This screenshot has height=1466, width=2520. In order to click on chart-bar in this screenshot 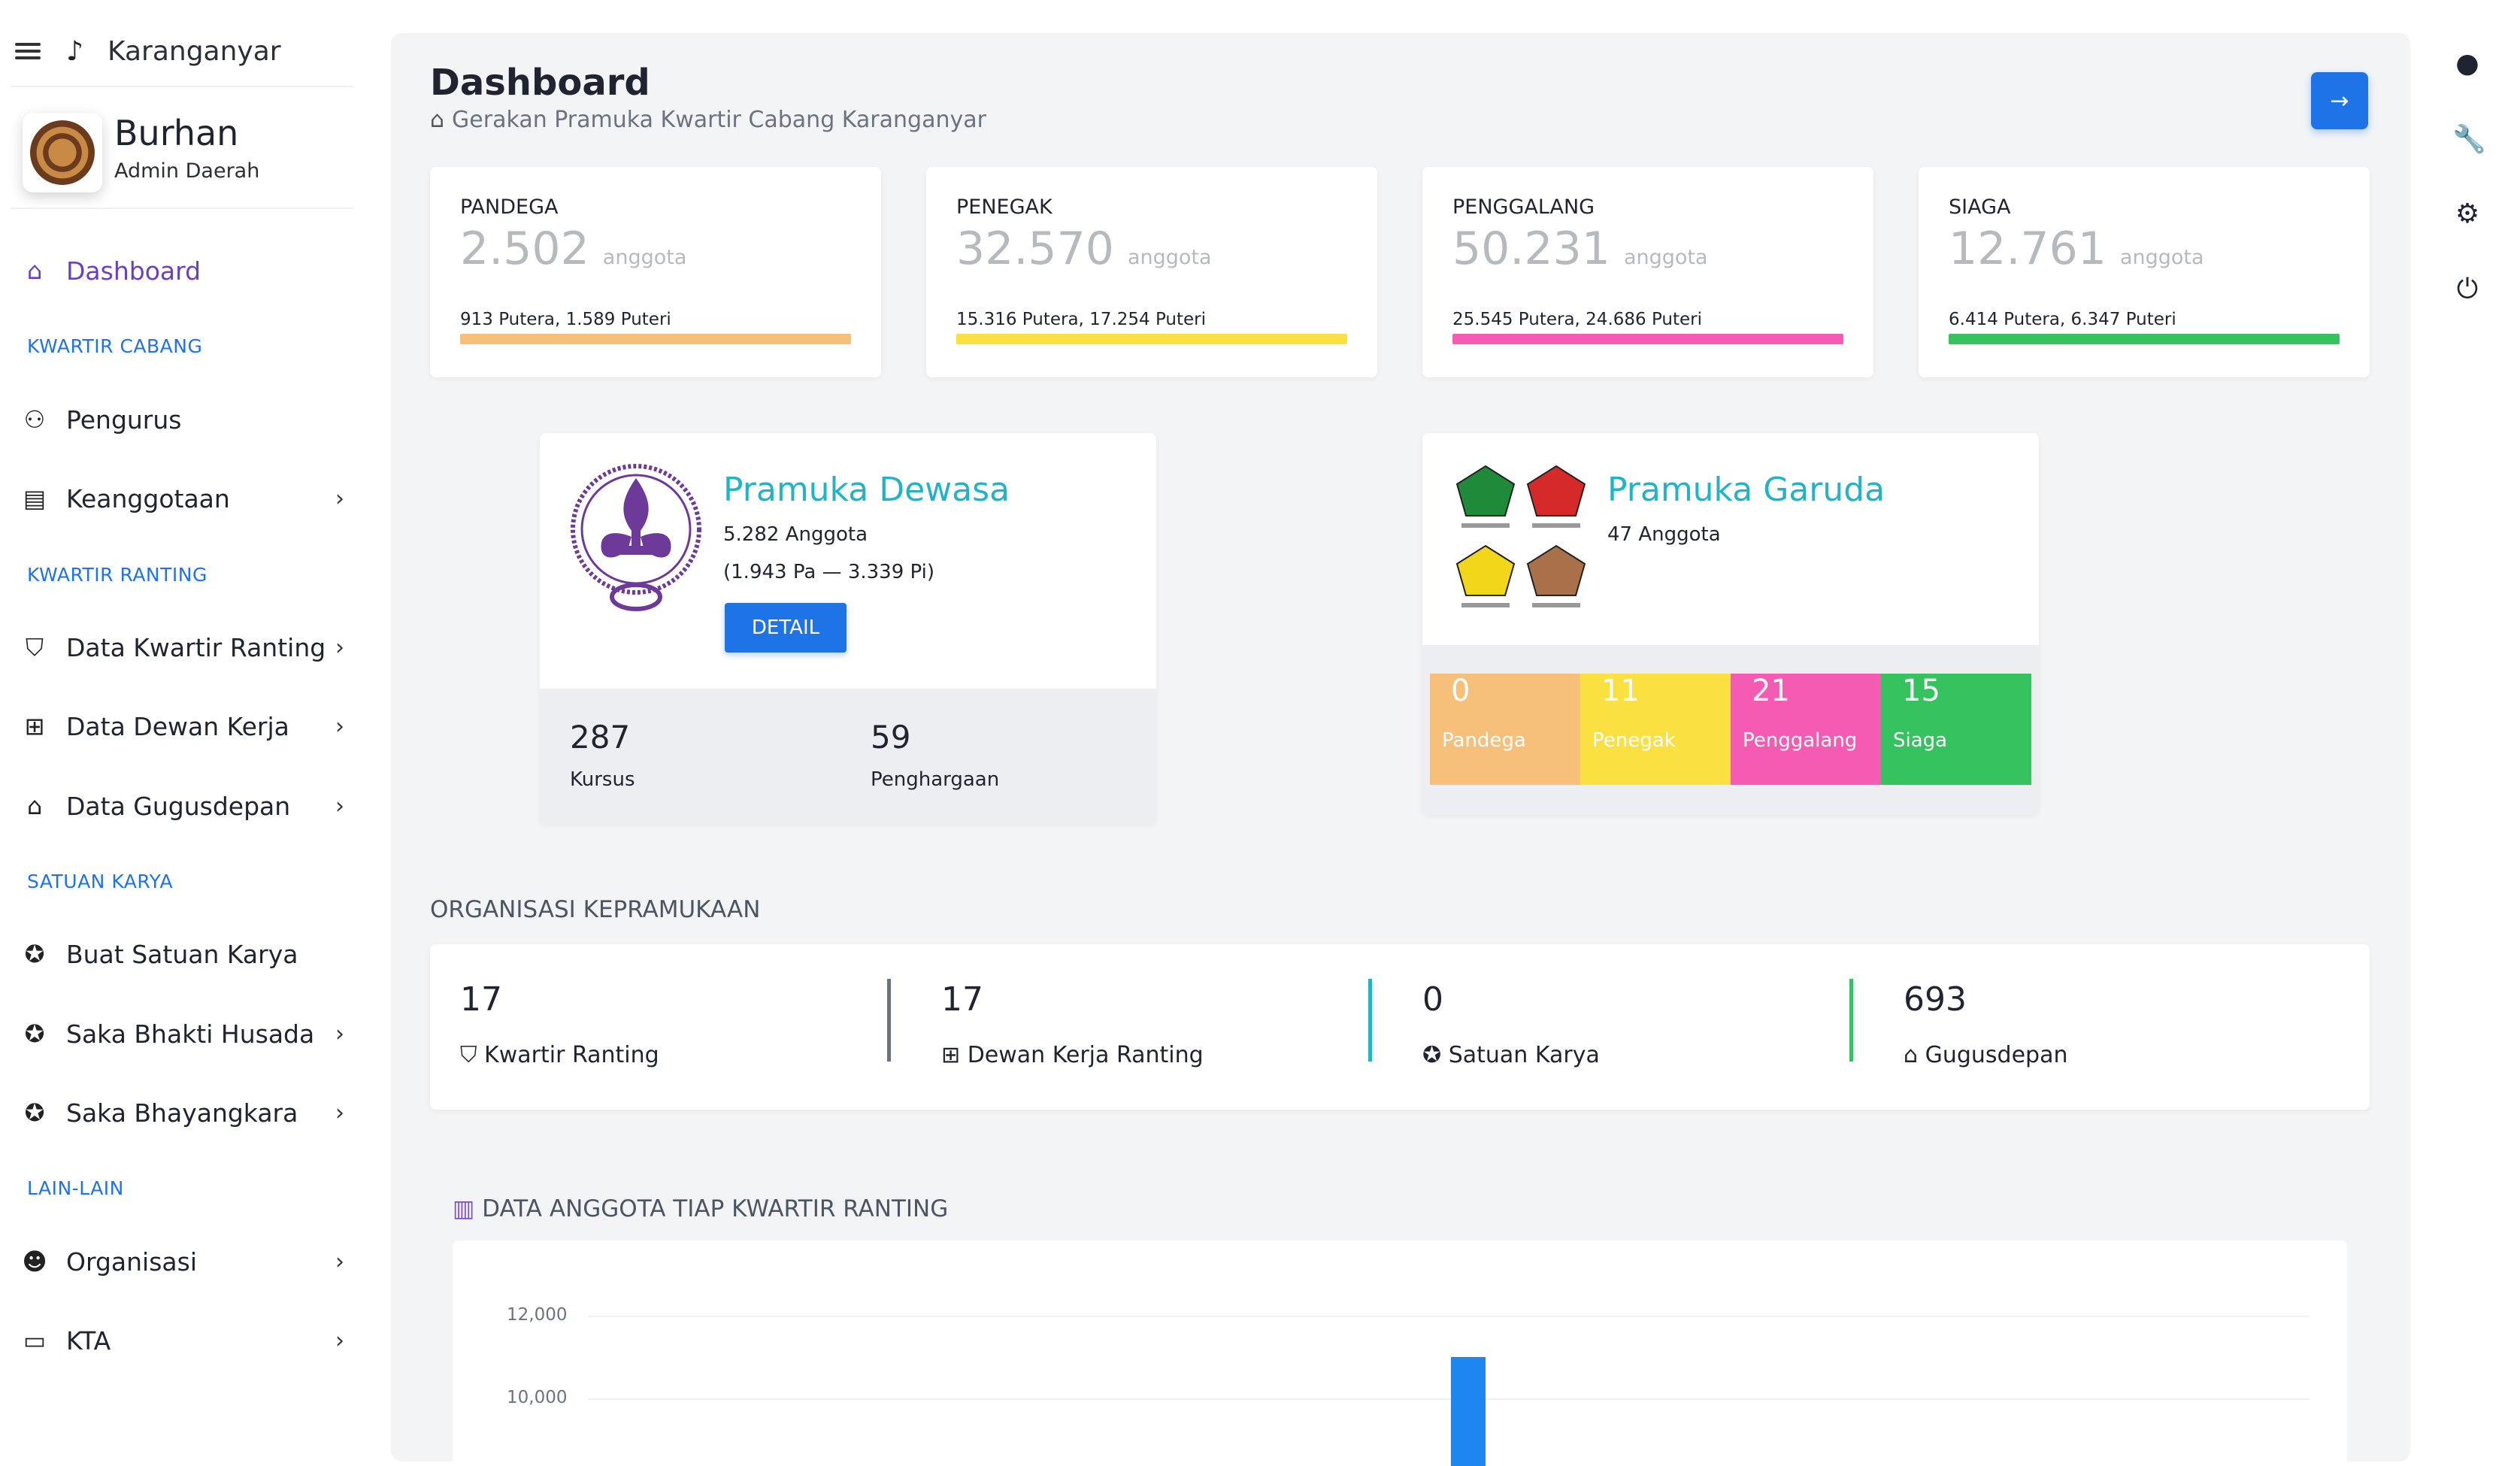, I will do `click(1468, 1411)`.